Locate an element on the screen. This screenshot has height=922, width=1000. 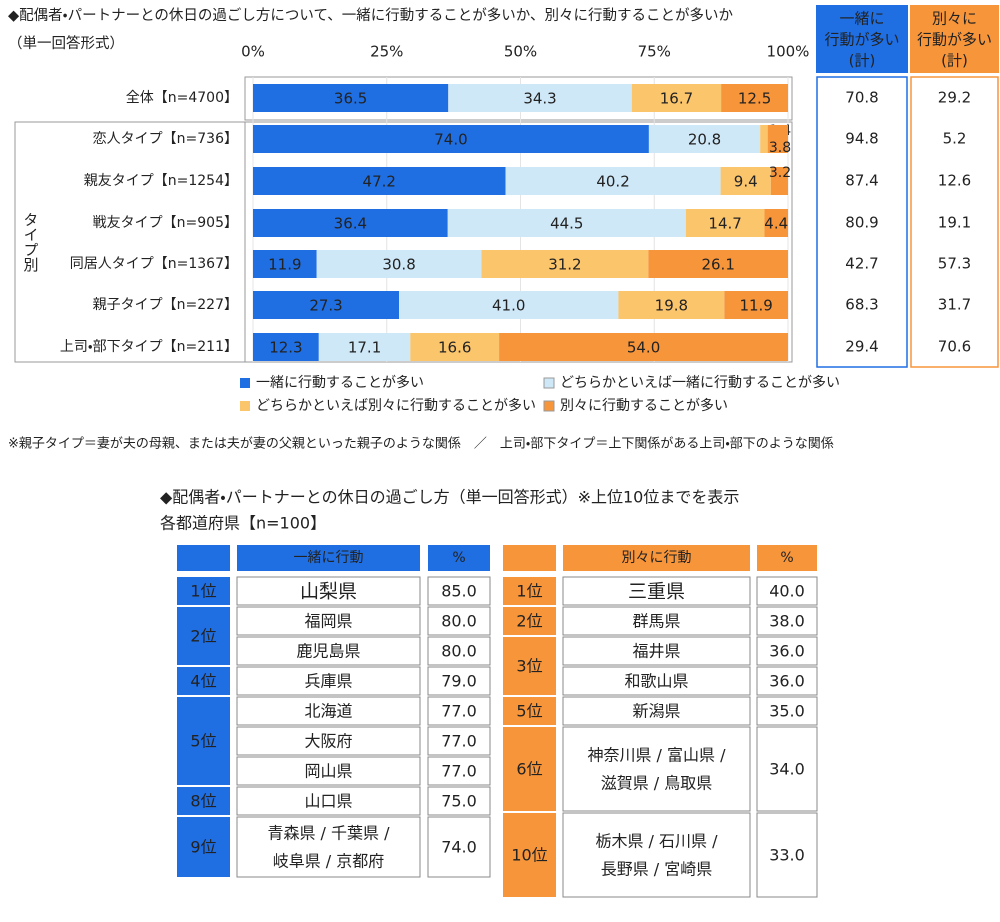
summary-value: 31.7 is located at coordinates (954, 305).